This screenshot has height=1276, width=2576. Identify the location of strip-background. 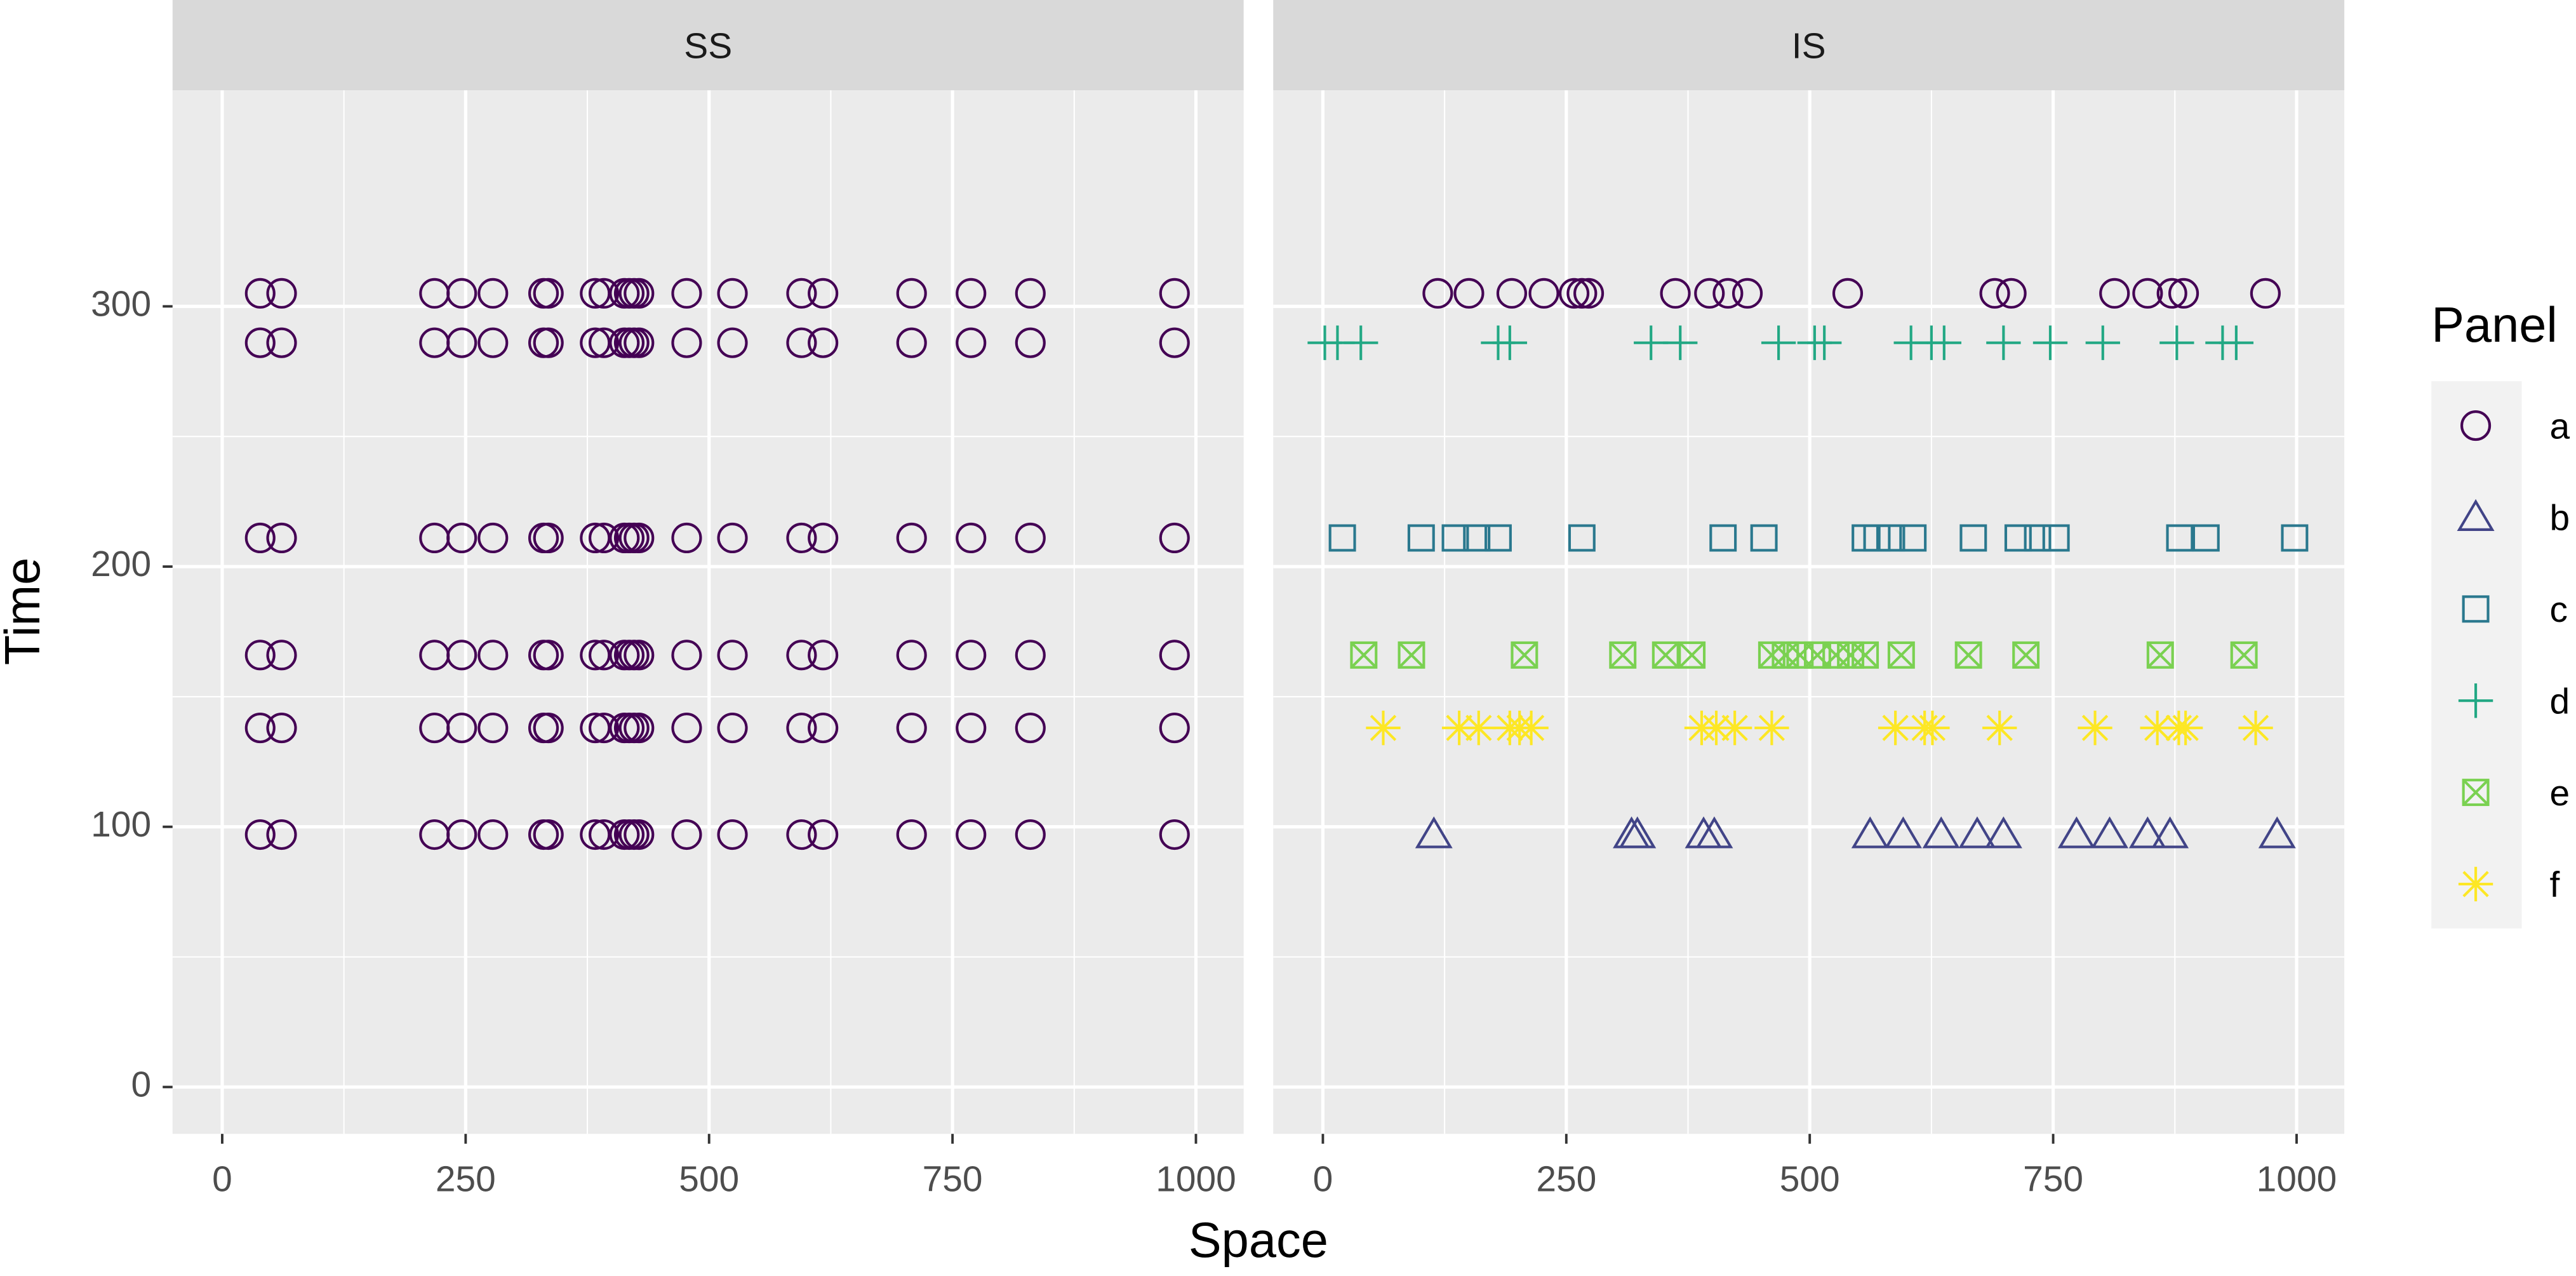
(1809, 45).